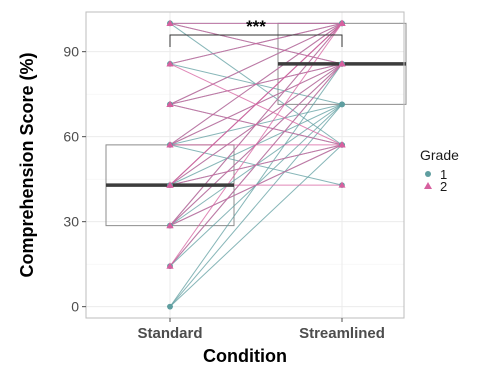 The width and height of the screenshot is (503, 368). Describe the element at coordinates (74, 179) in the screenshot. I see `y-axis-ticks: 0 30 60 90` at that location.